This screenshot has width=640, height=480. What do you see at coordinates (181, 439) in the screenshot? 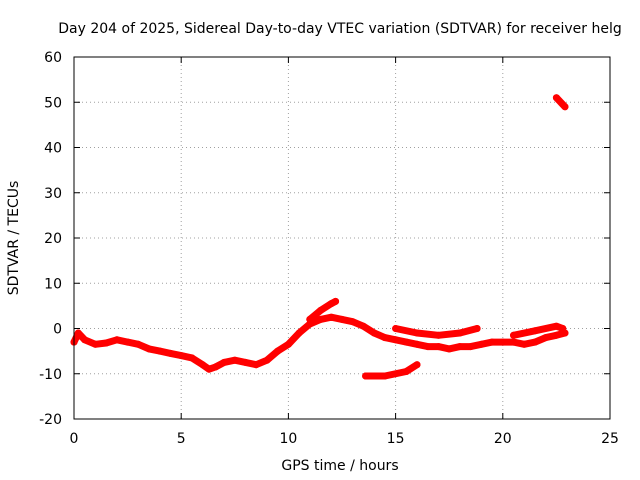
I see `x-tick-label: 5` at bounding box center [181, 439].